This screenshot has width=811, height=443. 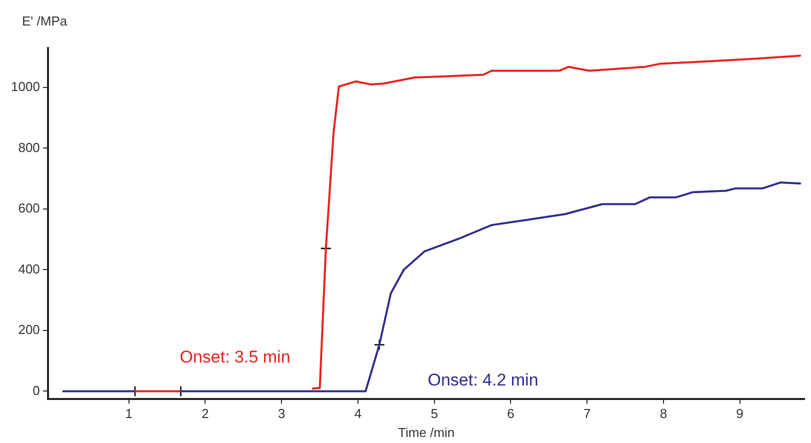 I want to click on y-tick-label: 1000, so click(x=25, y=86).